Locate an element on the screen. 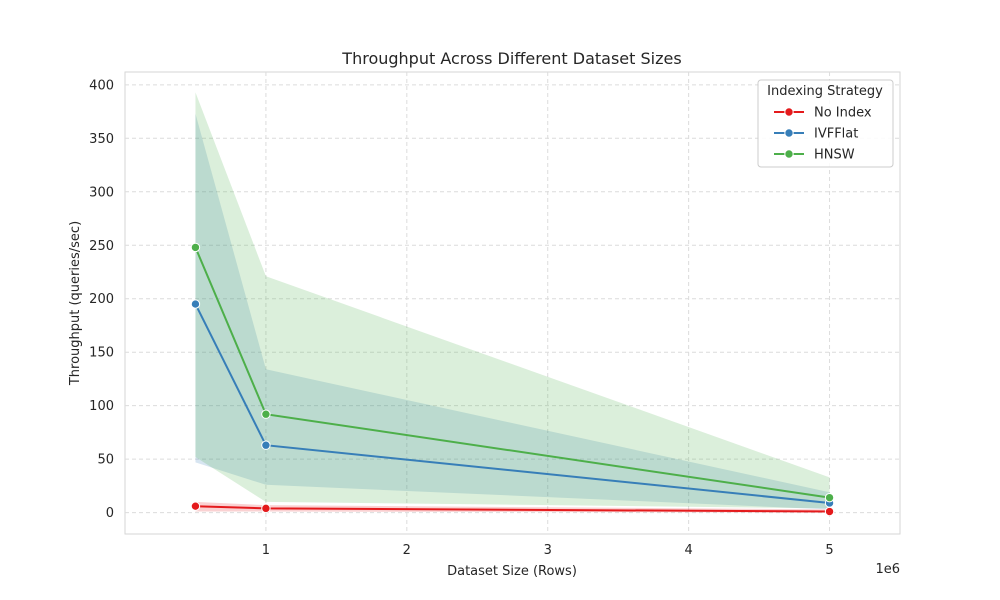  y-tick-label: 50 is located at coordinates (105, 460).